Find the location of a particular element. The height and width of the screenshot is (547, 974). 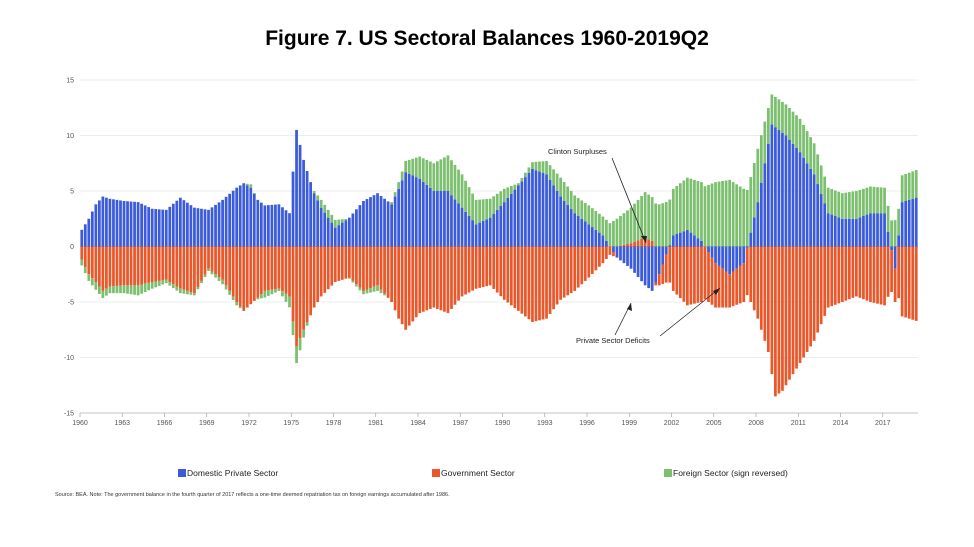

x-tick-label: 2017 is located at coordinates (883, 423).